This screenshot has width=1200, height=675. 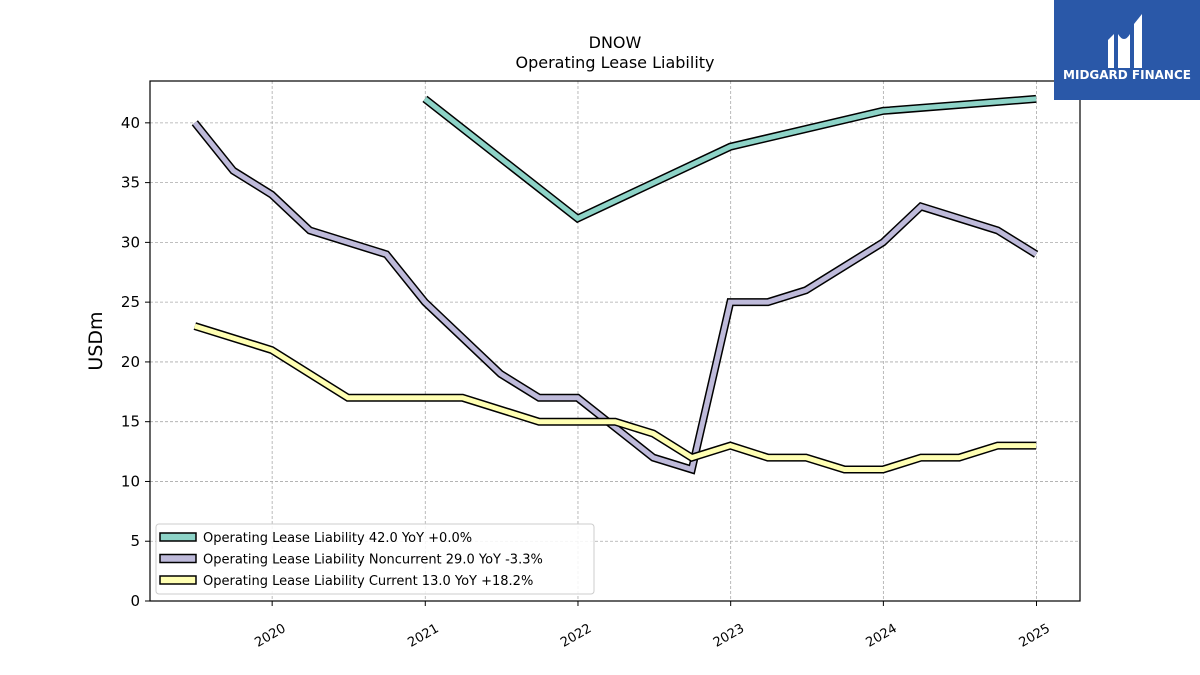 I want to click on y-tick-label: 35, so click(x=130, y=183).